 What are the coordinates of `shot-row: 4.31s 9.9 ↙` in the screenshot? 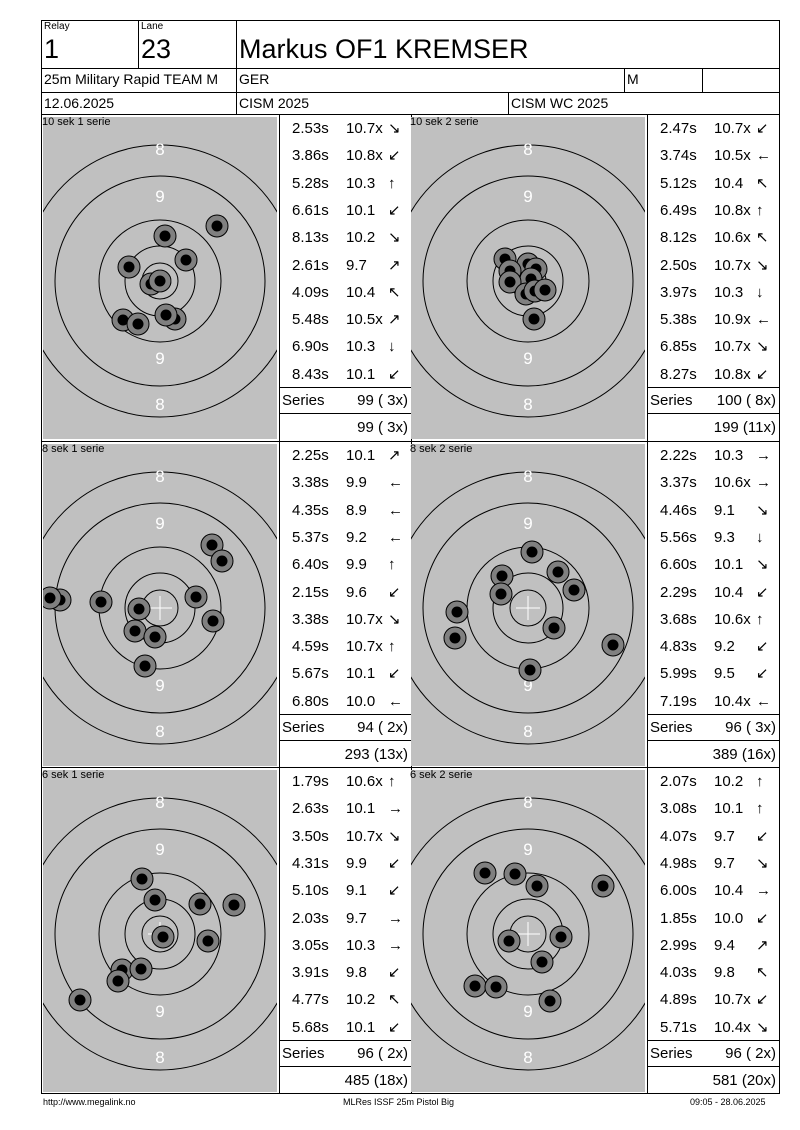 It's located at (345, 863).